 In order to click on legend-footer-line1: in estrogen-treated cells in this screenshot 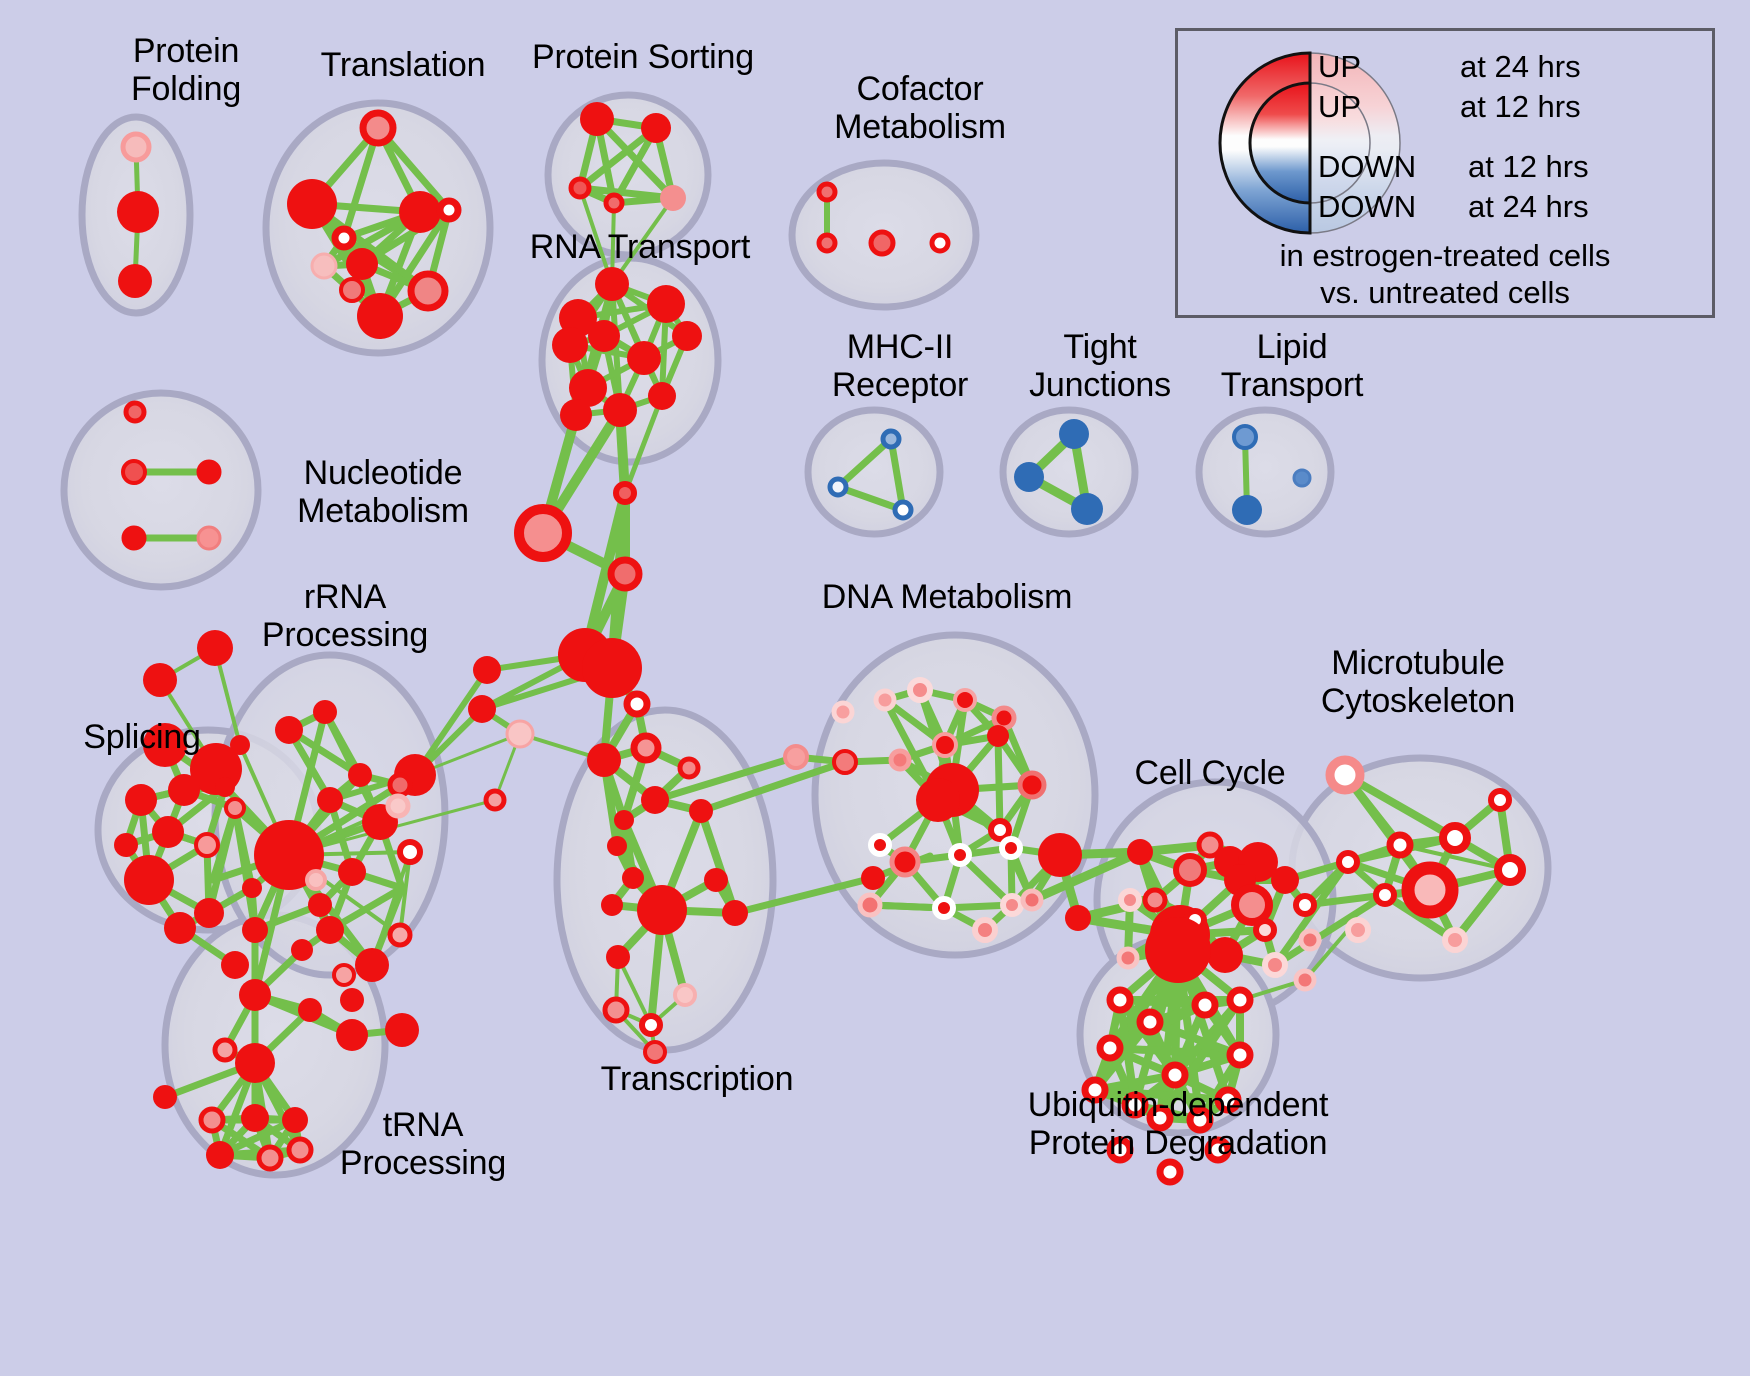, I will do `click(1445, 255)`.